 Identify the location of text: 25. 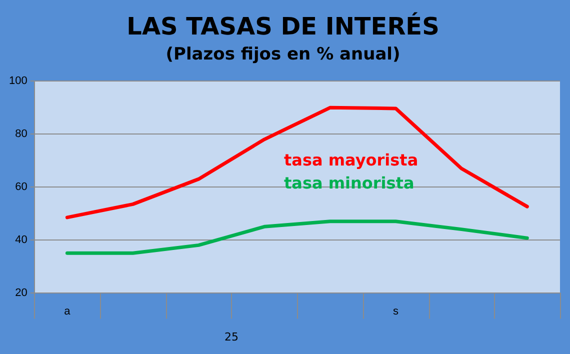
(231, 337).